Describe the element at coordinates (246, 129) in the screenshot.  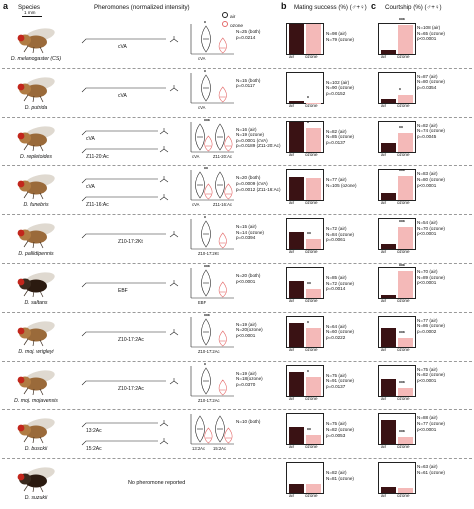
I see `pheromone-stat: N=16 (air)` at that location.